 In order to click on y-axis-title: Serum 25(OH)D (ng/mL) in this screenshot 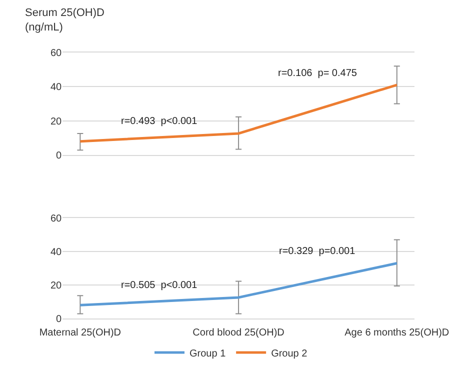, I will do `click(65, 20)`.